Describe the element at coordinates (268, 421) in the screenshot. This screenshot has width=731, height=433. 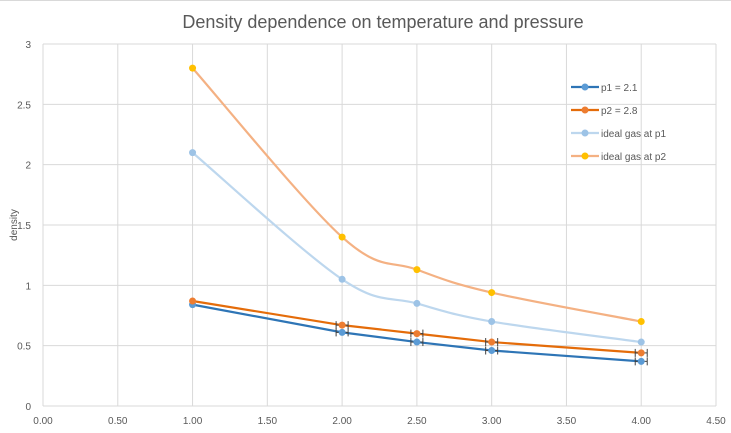
I see `x-tick-label: 1.50` at that location.